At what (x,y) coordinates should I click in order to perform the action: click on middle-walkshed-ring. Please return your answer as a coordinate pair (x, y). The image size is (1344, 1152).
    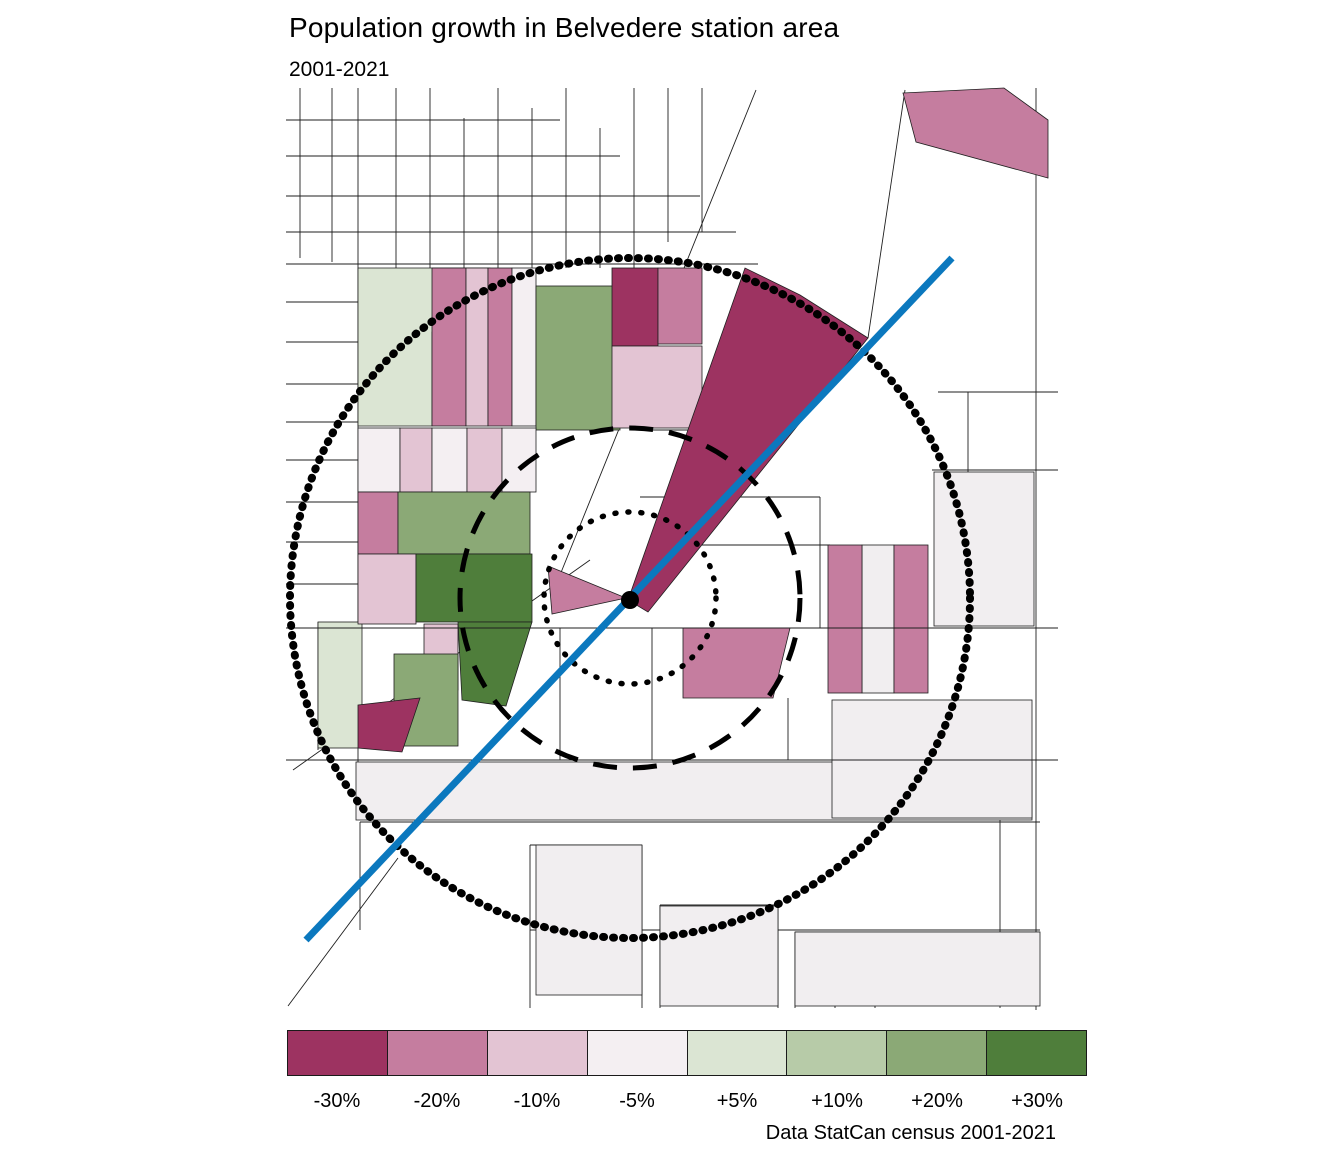
    Looking at the image, I should click on (630, 598).